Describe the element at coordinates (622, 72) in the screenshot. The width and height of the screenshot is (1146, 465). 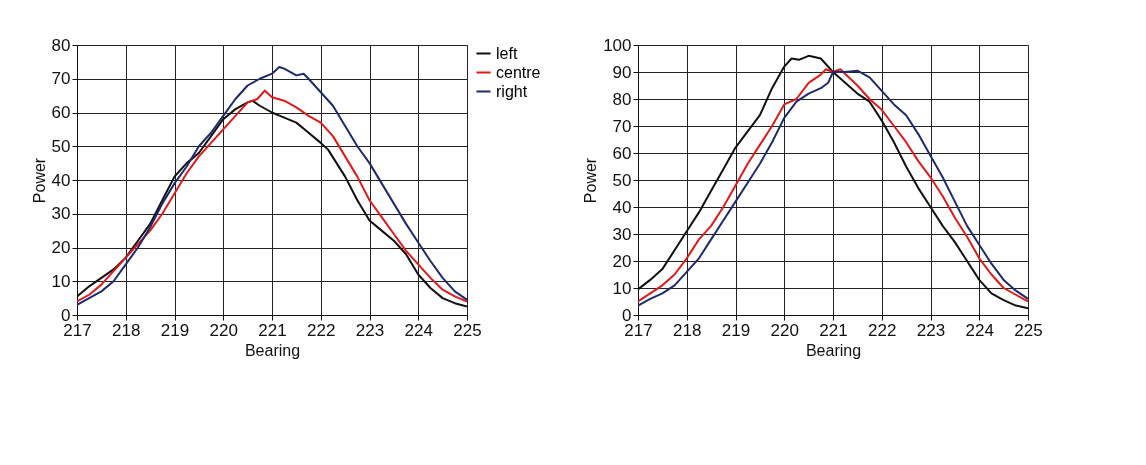
I see `y-tick-label: 90` at that location.